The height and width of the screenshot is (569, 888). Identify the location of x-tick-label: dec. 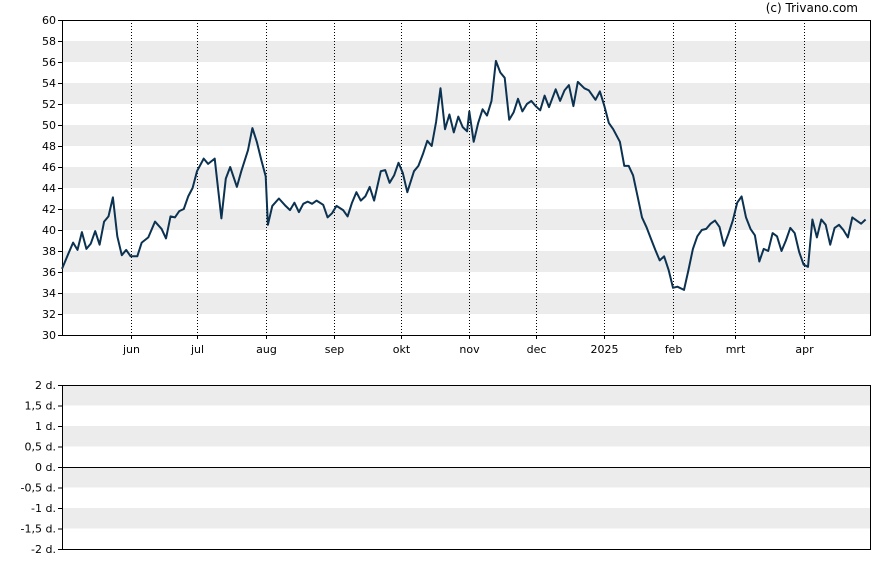
(537, 349).